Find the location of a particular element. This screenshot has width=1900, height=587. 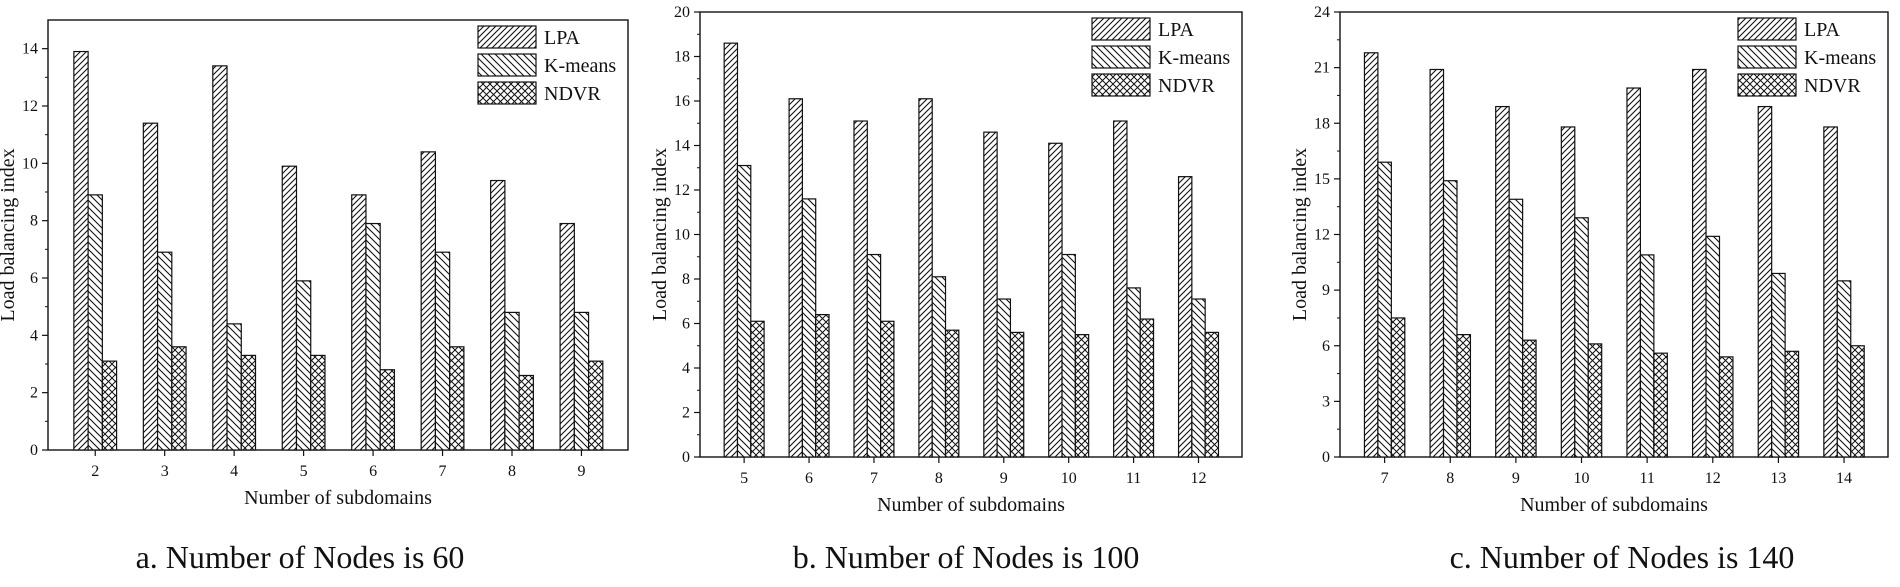

panel-caption: b. Number of Nodes is 100 is located at coordinates (966, 557).